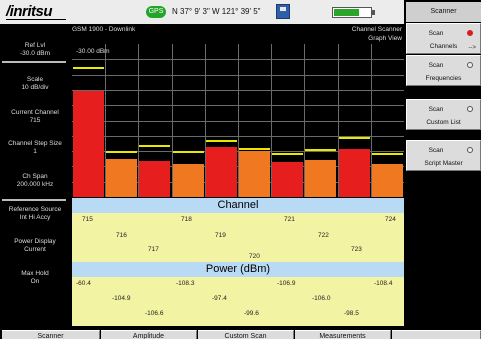 The height and width of the screenshot is (339, 481). I want to click on power-cell: -106.6, so click(154, 313).